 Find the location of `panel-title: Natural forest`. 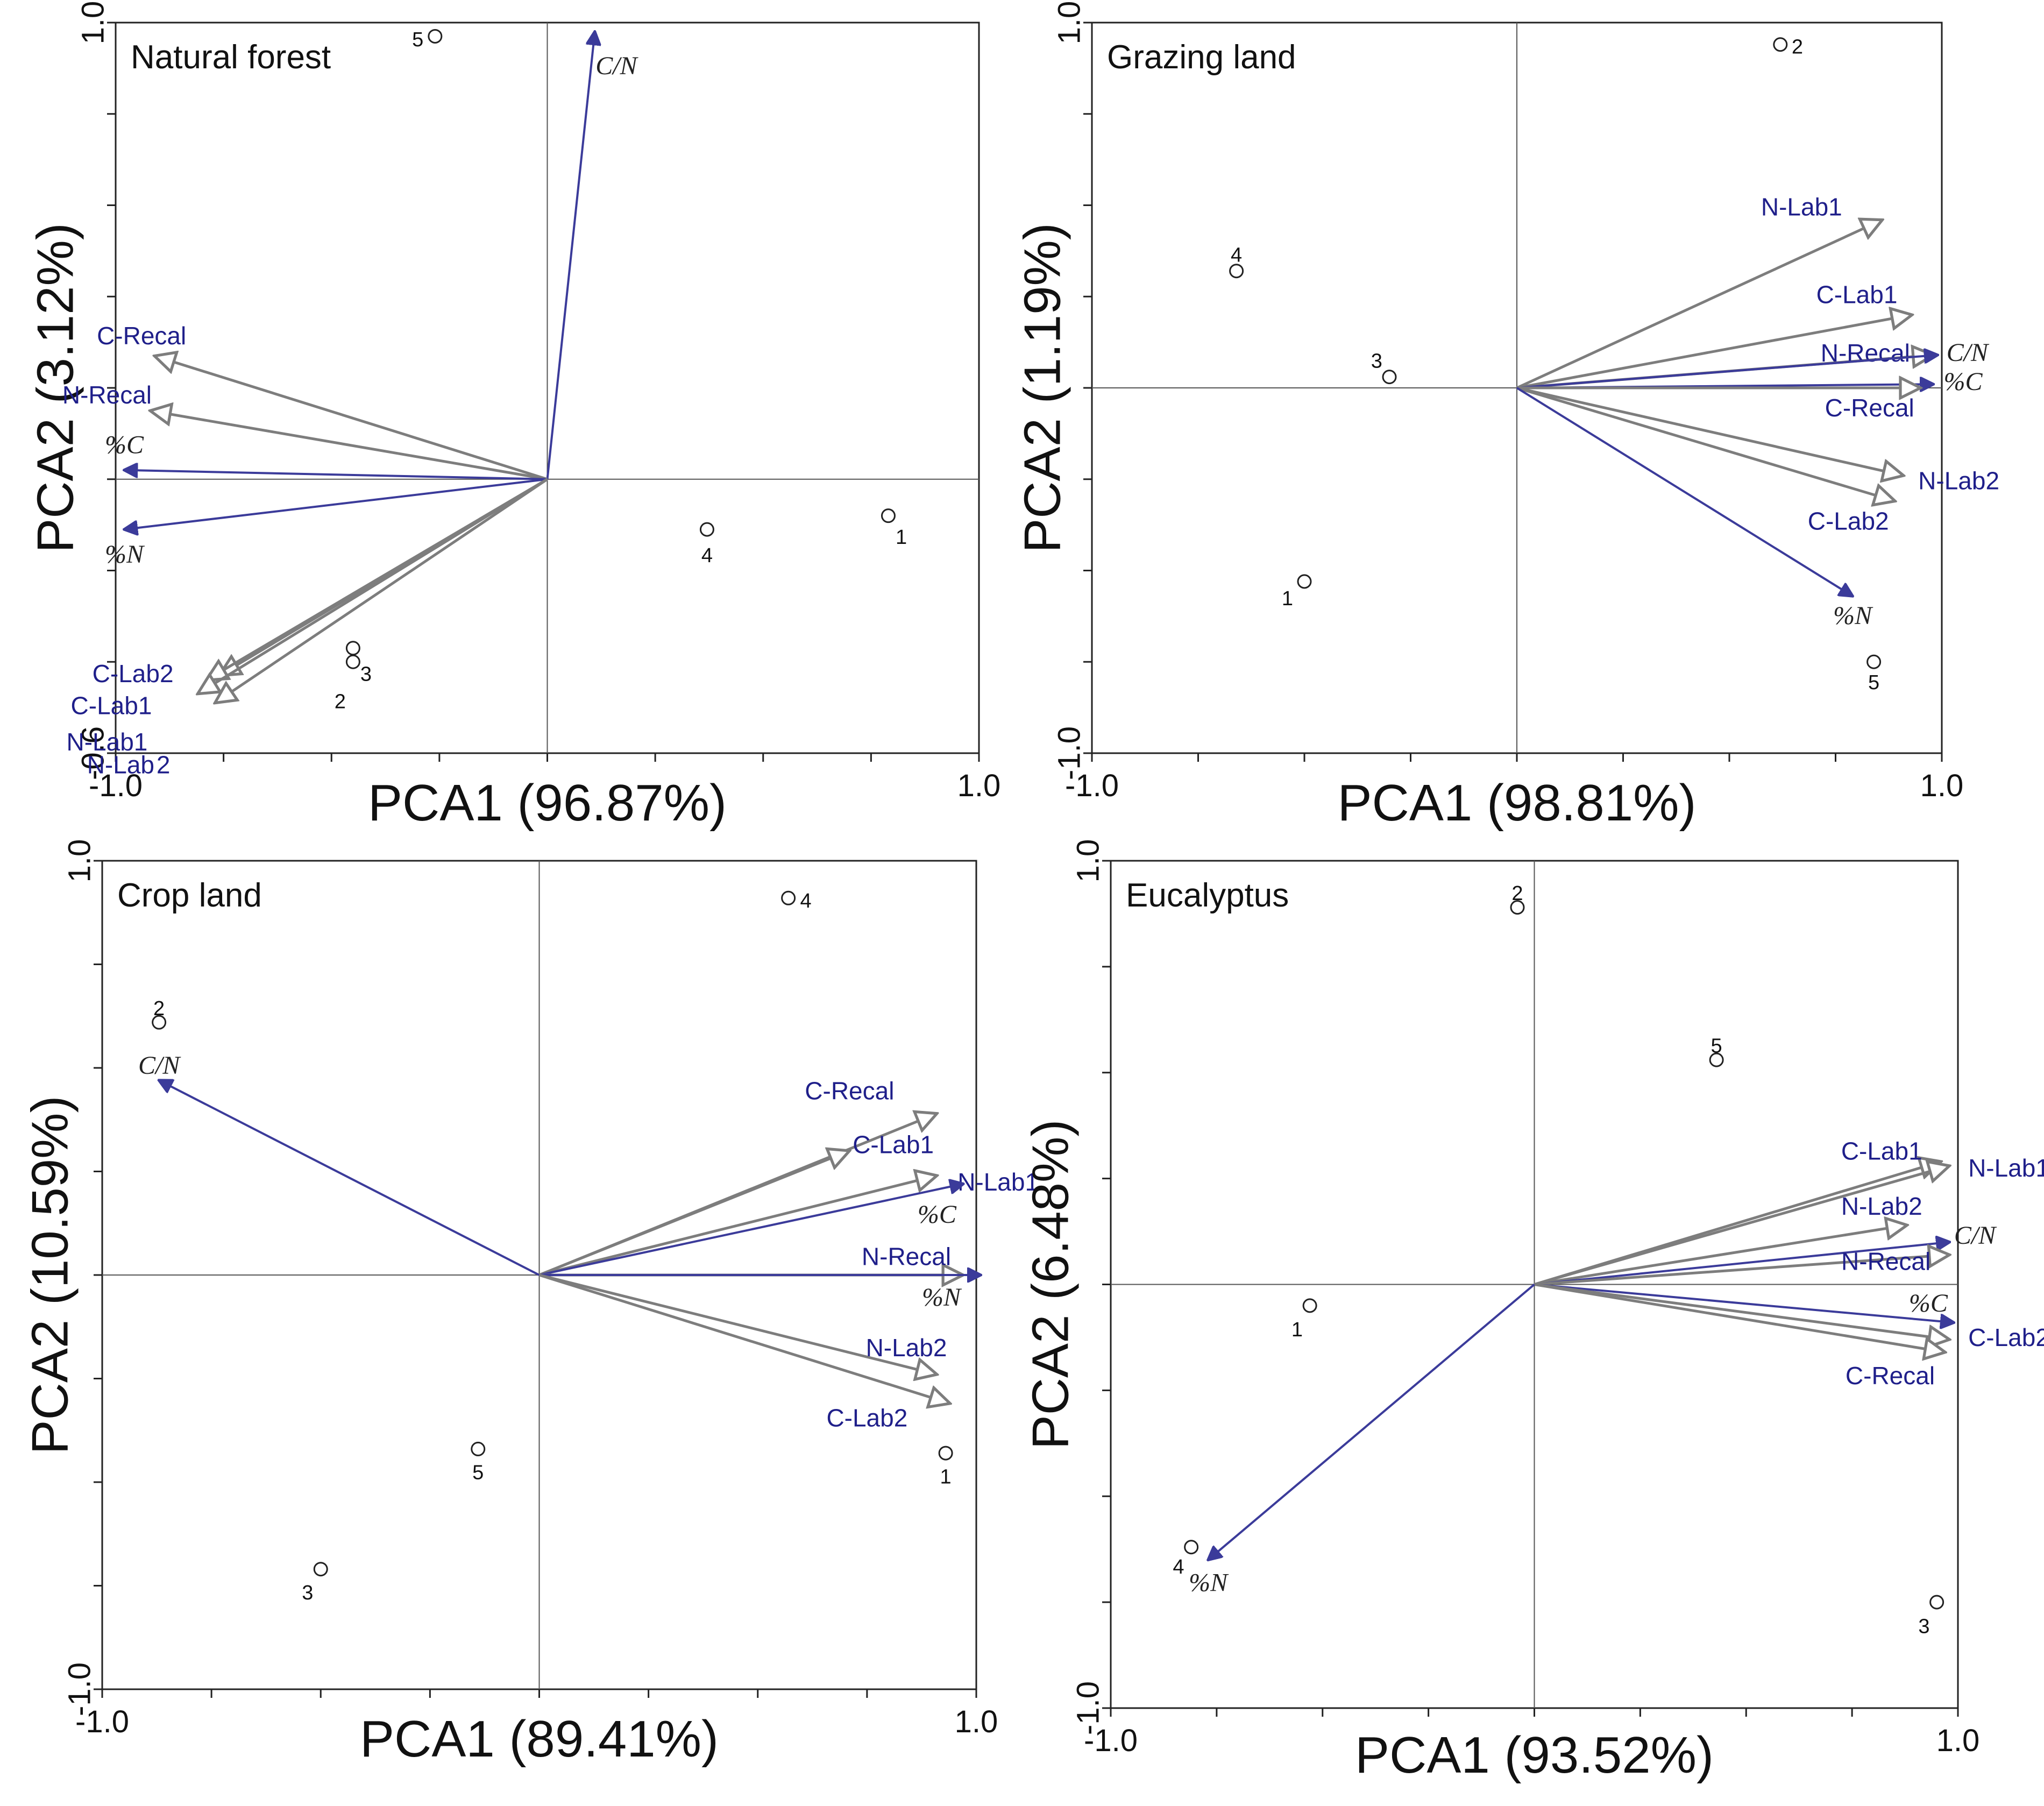

panel-title: Natural forest is located at coordinates (231, 57).